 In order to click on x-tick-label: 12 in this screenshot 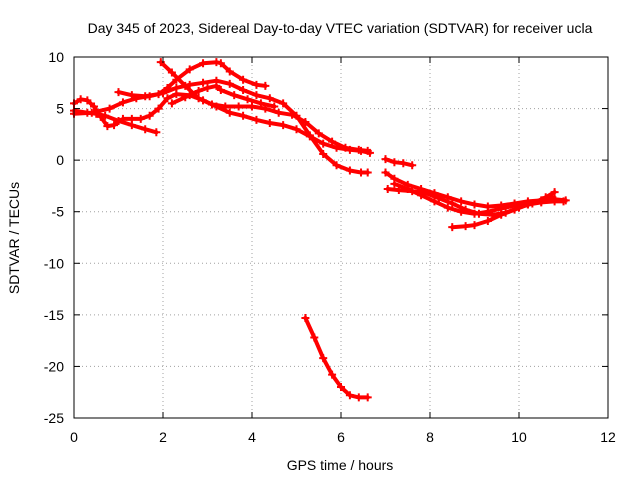, I will do `click(608, 437)`.